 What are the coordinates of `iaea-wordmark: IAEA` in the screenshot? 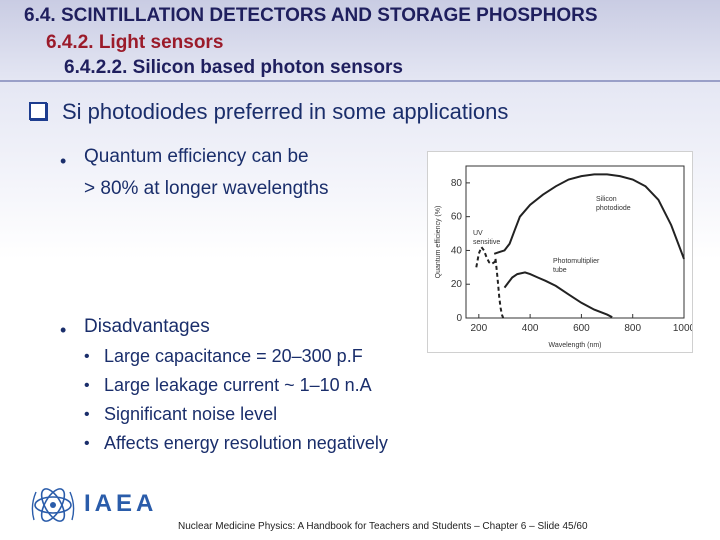 It's located at (121, 503).